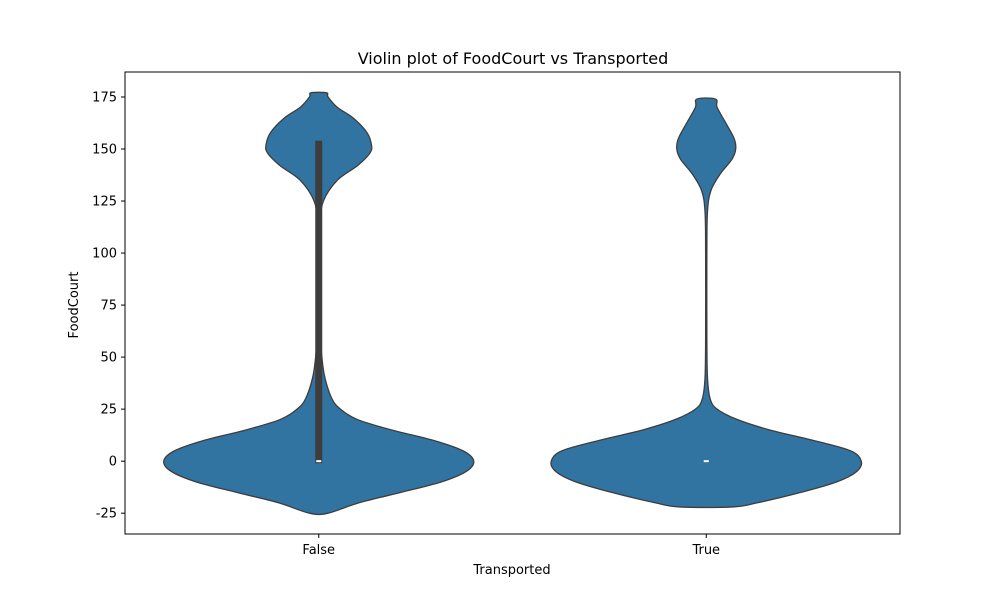 This screenshot has height=600, width=1000. What do you see at coordinates (74, 305) in the screenshot?
I see `y-axis-label: FoodCourt` at bounding box center [74, 305].